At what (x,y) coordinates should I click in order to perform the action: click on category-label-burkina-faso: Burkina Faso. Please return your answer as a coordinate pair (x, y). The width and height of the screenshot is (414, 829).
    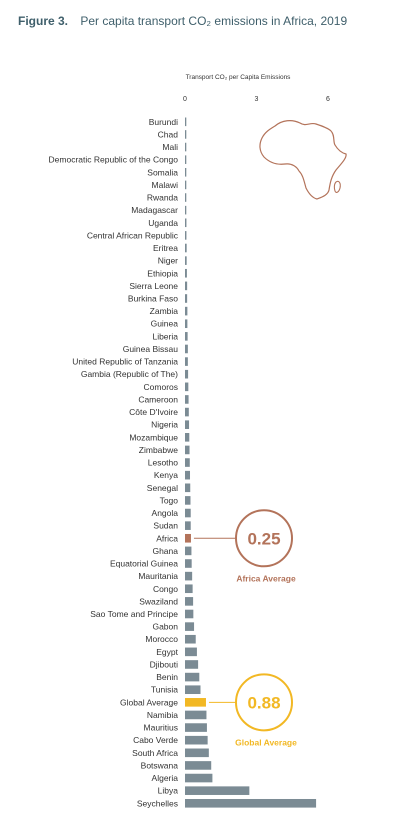
    Looking at the image, I should click on (153, 298).